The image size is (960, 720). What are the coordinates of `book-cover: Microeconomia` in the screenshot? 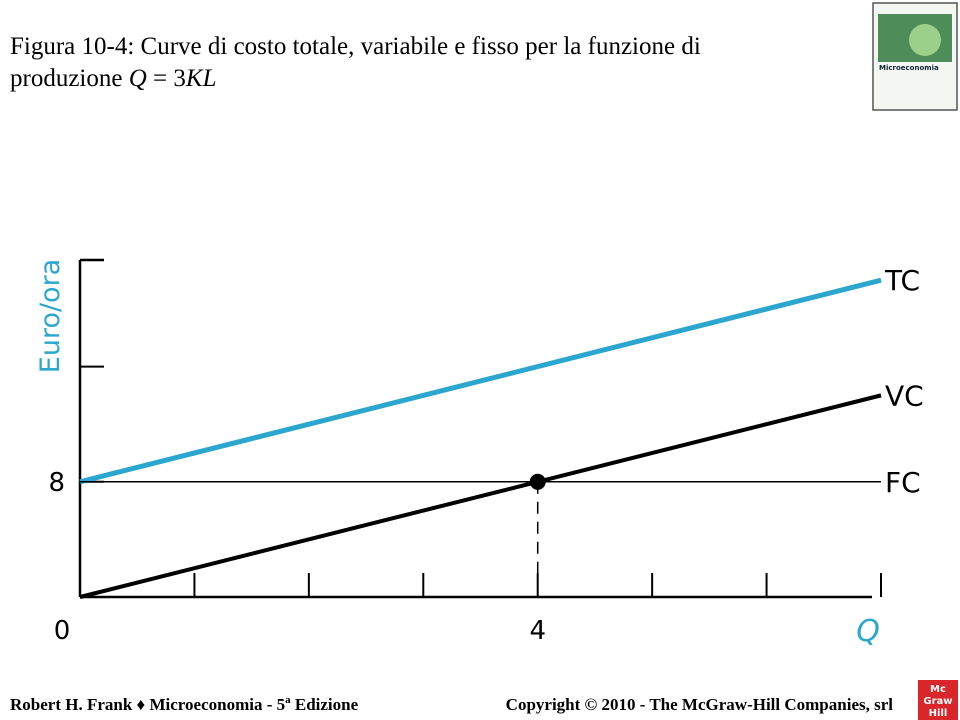 It's located at (915, 56).